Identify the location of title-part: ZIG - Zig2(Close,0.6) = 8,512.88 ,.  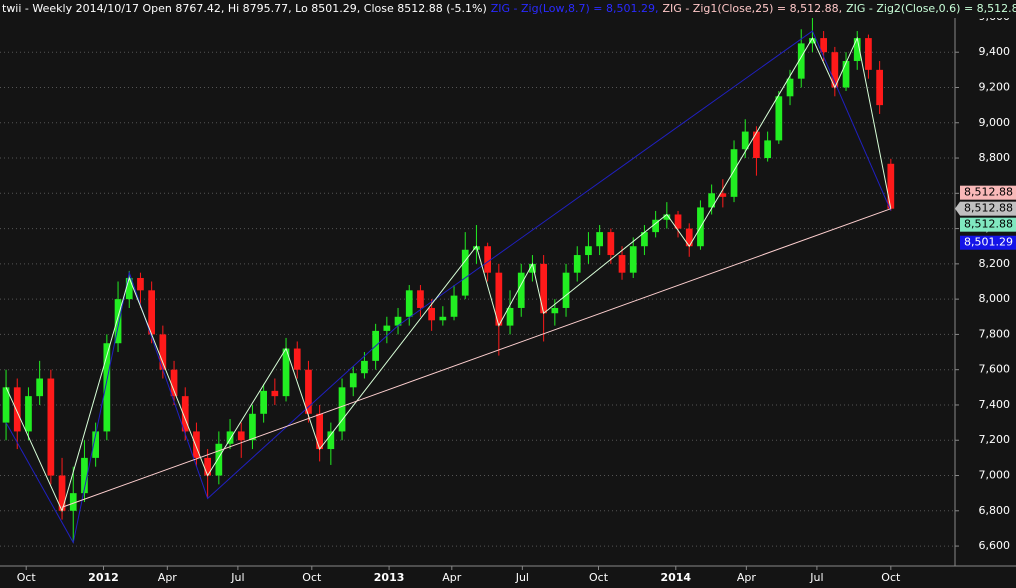
(931, 8).